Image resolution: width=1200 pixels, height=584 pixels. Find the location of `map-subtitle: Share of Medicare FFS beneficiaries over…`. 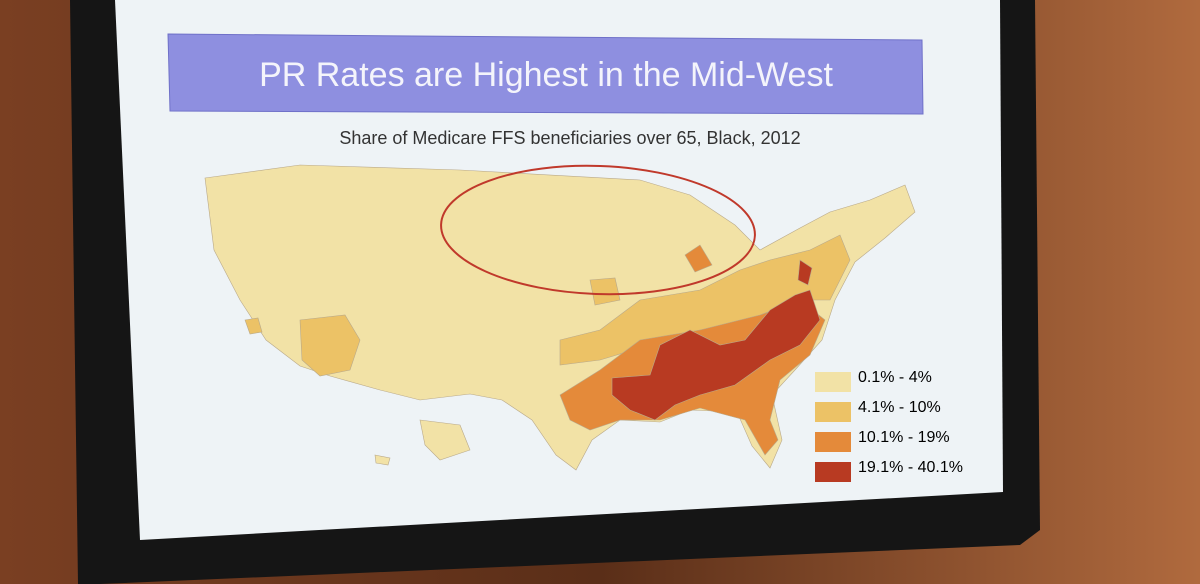

map-subtitle: Share of Medicare FFS beneficiaries over… is located at coordinates (569, 138).